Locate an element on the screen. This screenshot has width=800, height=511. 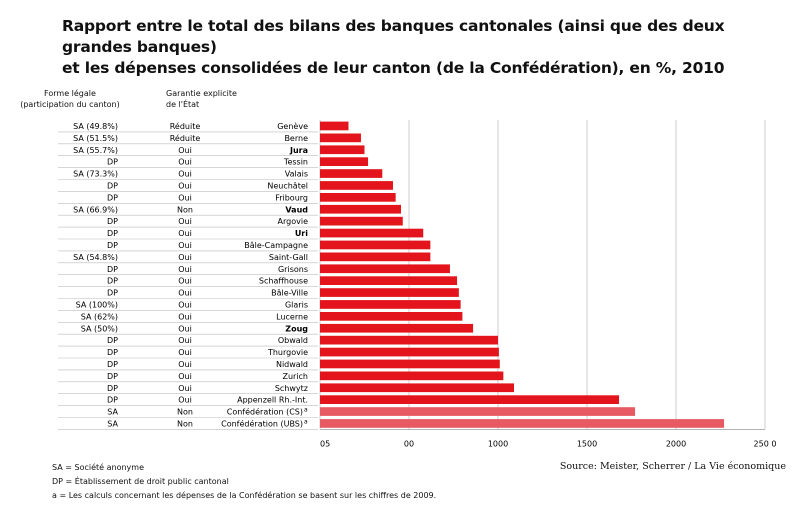
legal-form-label: SA (50%) is located at coordinates (99, 328).